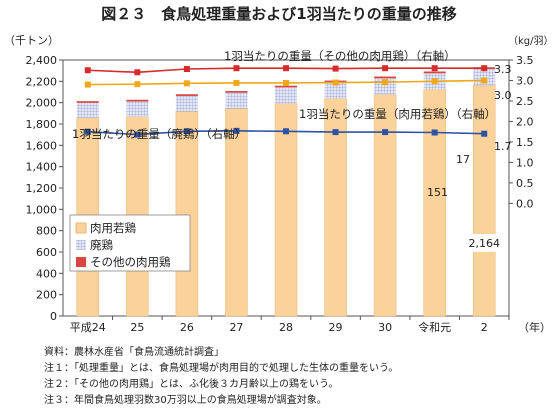  Describe the element at coordinates (385, 327) in the screenshot. I see `x-tick-label: 30` at that location.